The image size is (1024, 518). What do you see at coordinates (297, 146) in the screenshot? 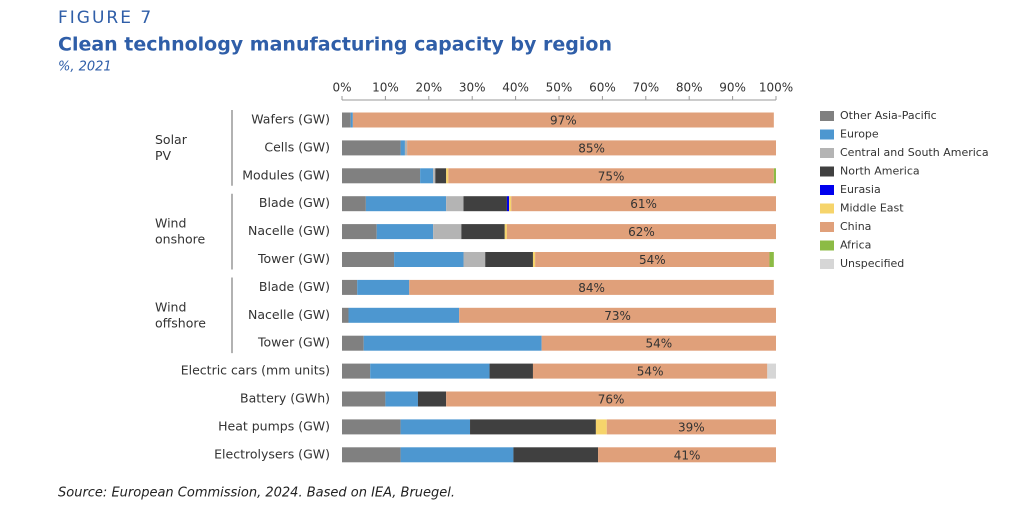
I see `category-label: Cells (GW)` at bounding box center [297, 146].